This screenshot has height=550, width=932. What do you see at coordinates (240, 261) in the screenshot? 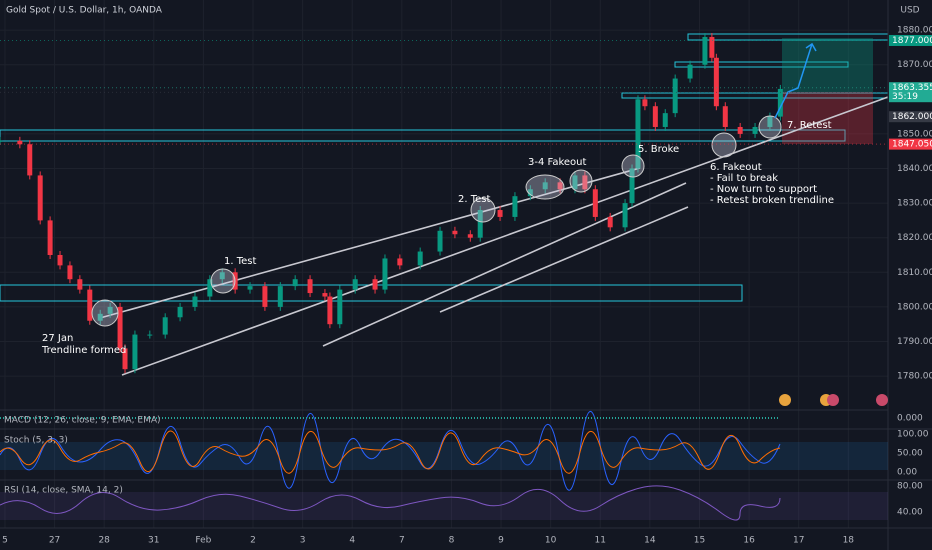
I see `annotation: 1. Test` at bounding box center [240, 261].